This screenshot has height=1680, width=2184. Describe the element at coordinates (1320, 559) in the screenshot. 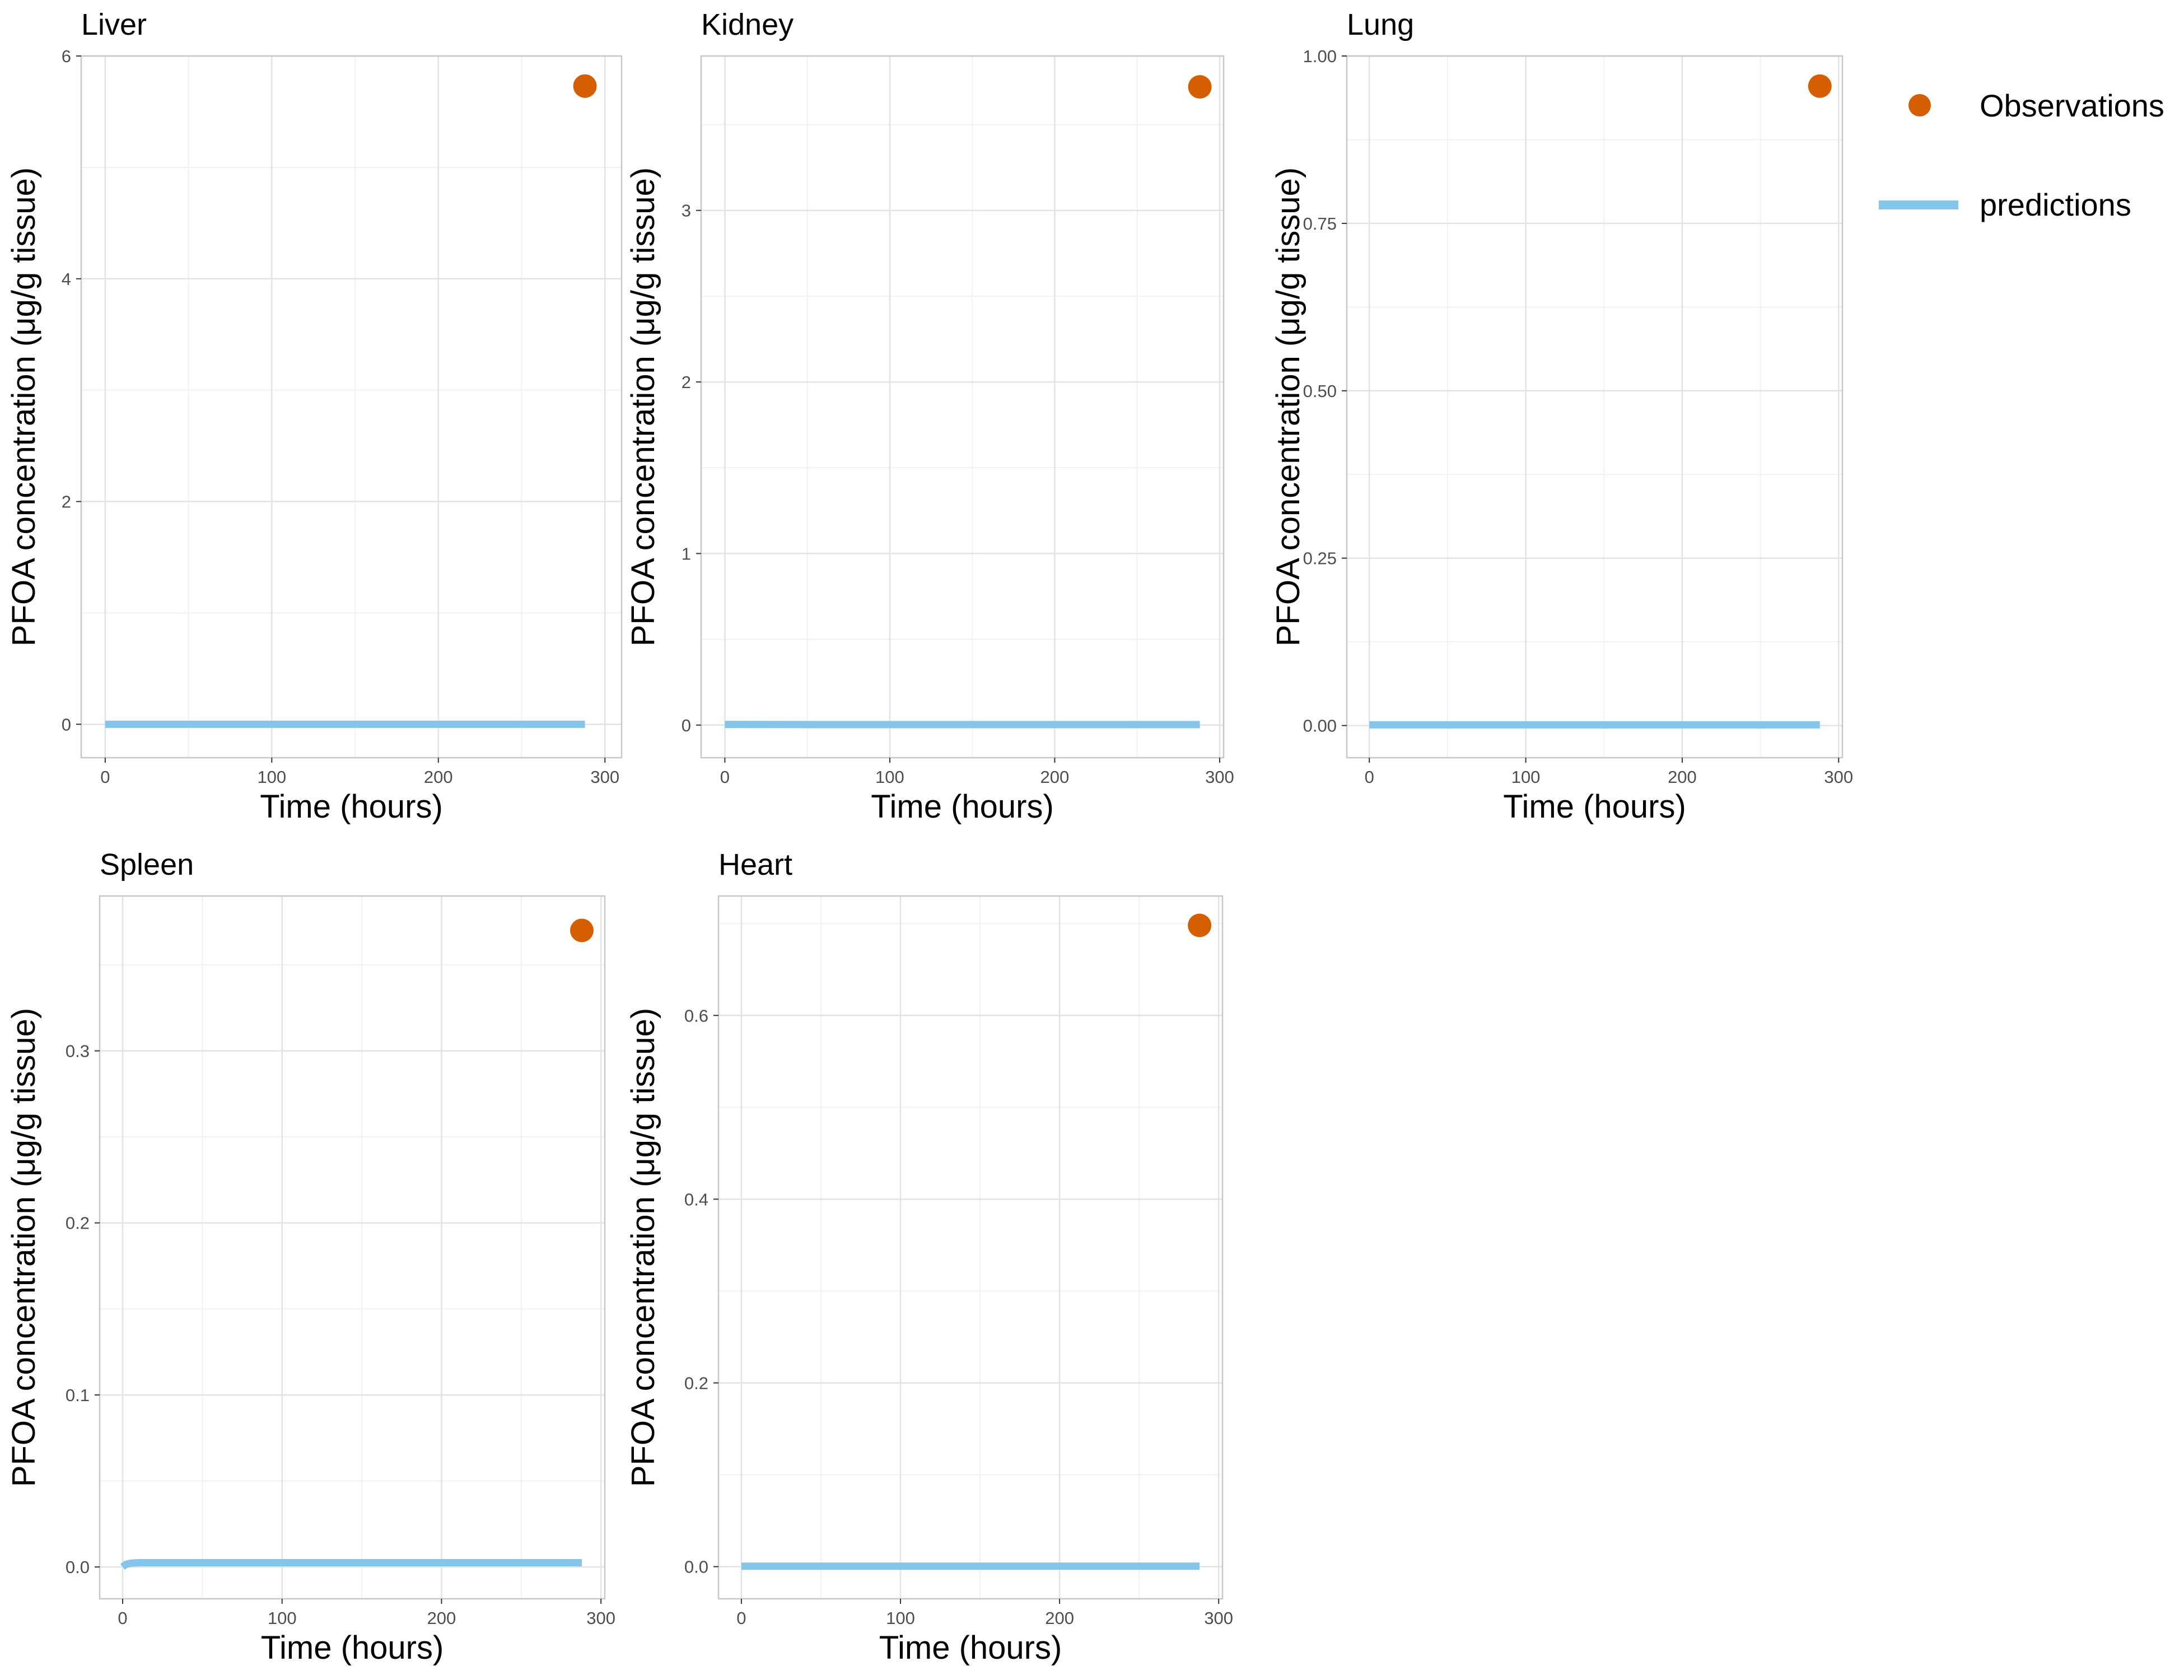

I see `y-tick-label: 0.25` at that location.